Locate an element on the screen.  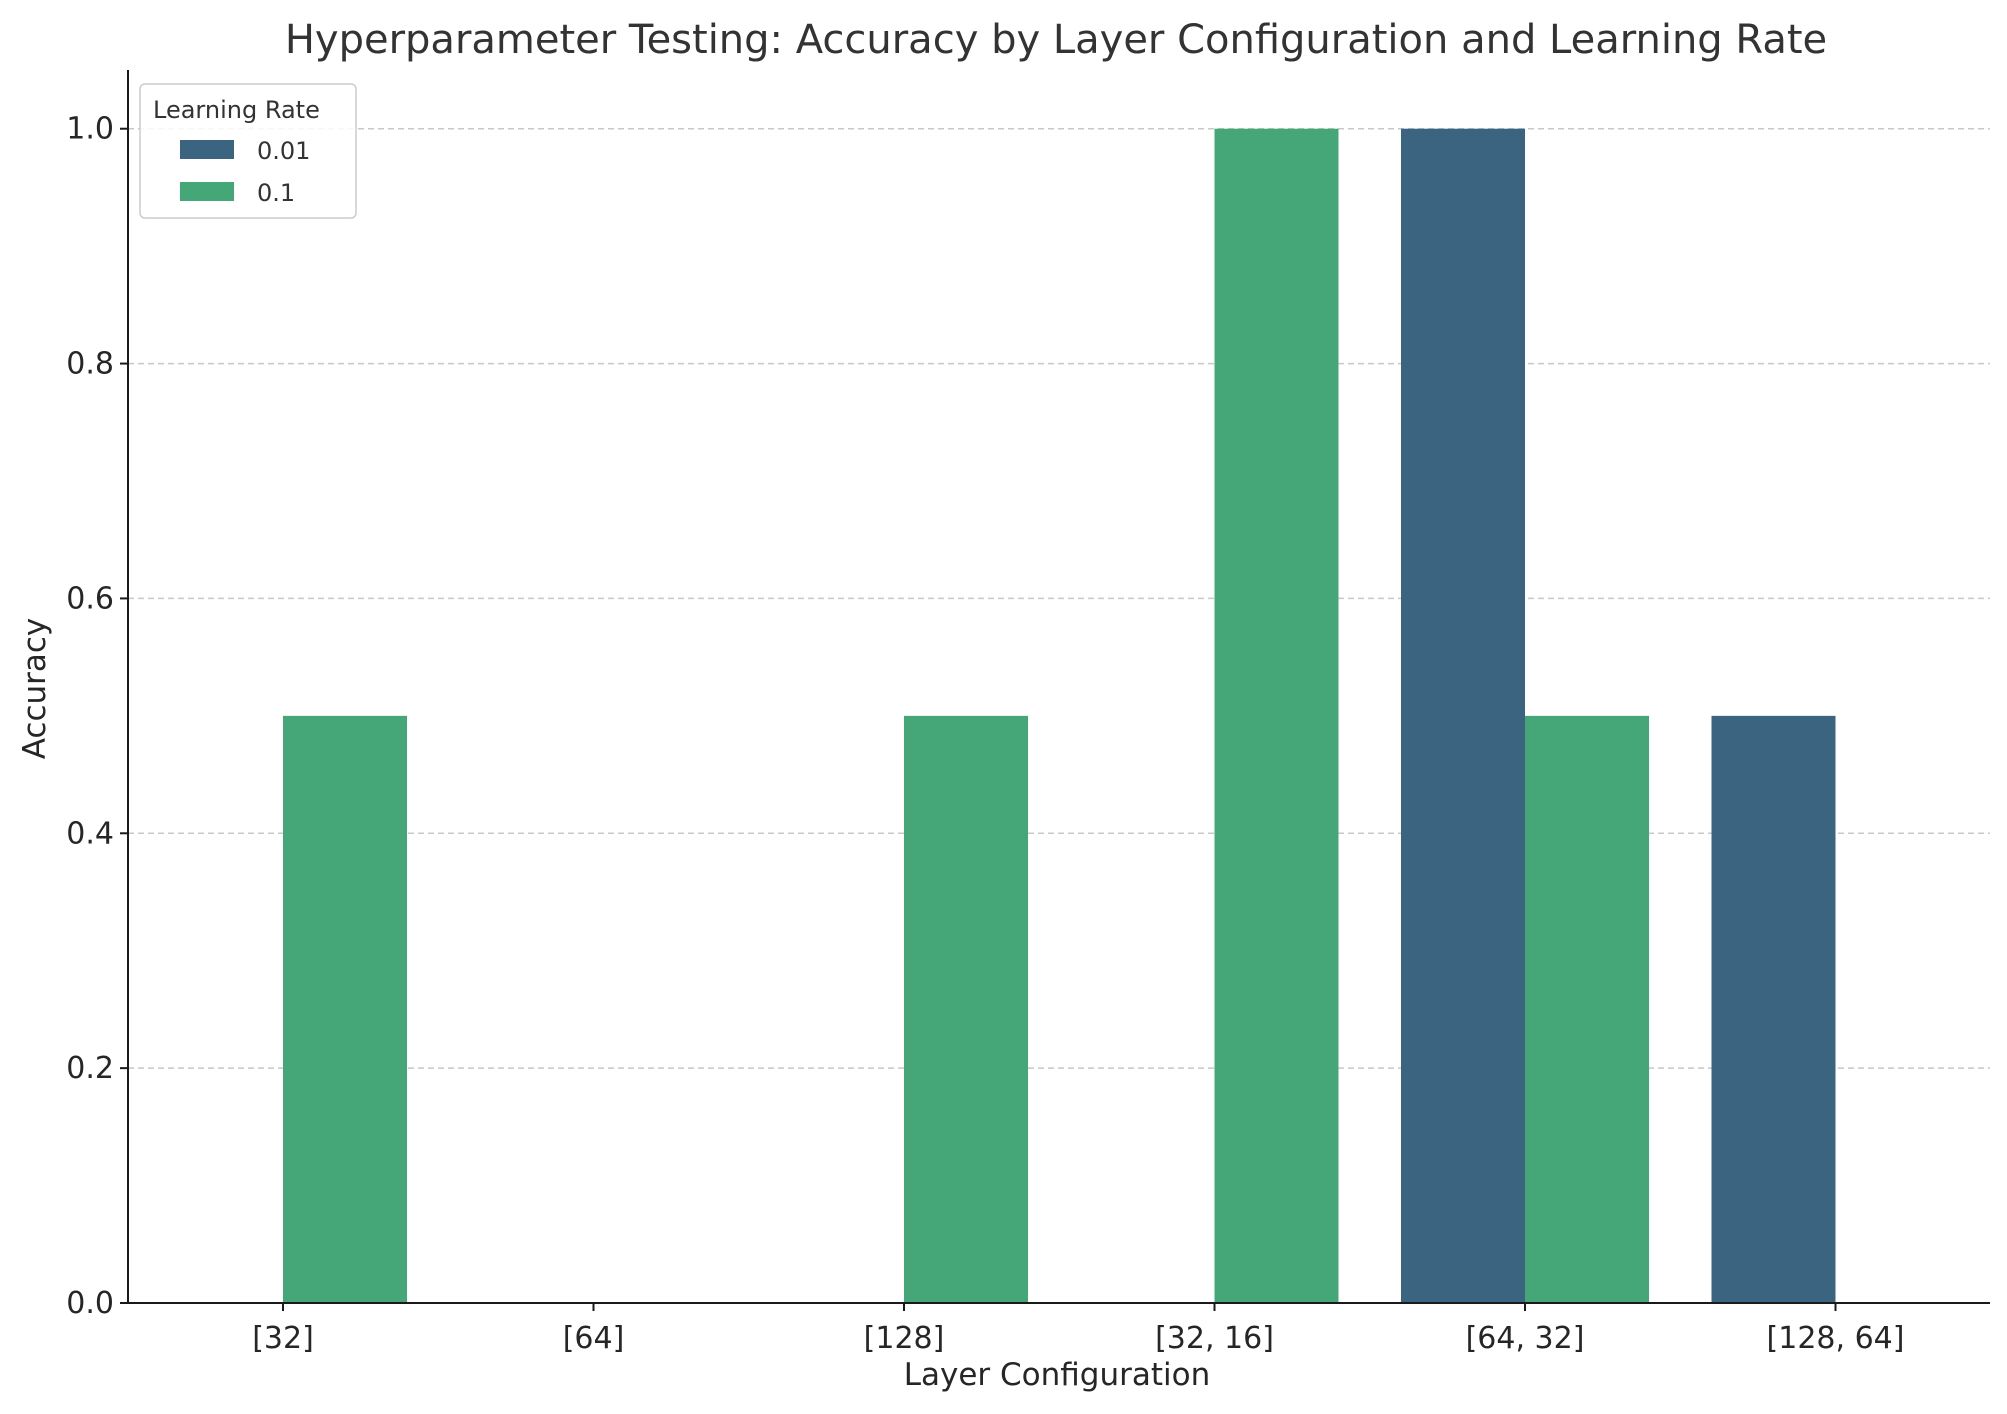
bar-0.1-[32] is located at coordinates (345, 1009).